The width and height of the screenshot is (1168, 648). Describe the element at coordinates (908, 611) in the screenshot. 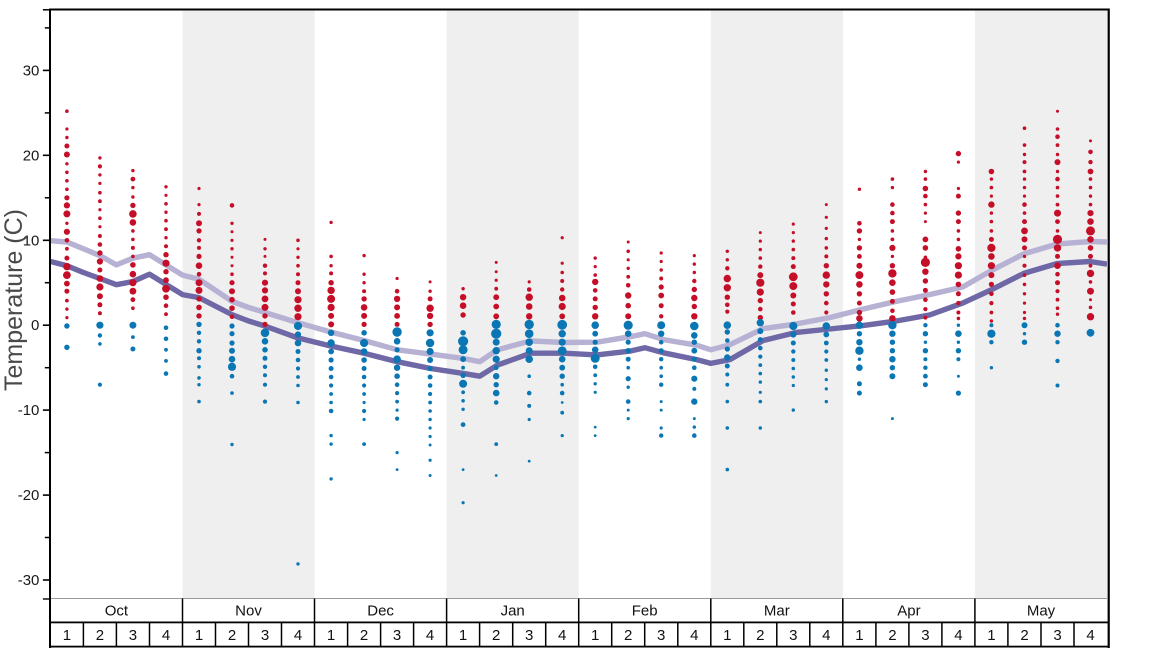

I see `svg-text: Apr` at that location.